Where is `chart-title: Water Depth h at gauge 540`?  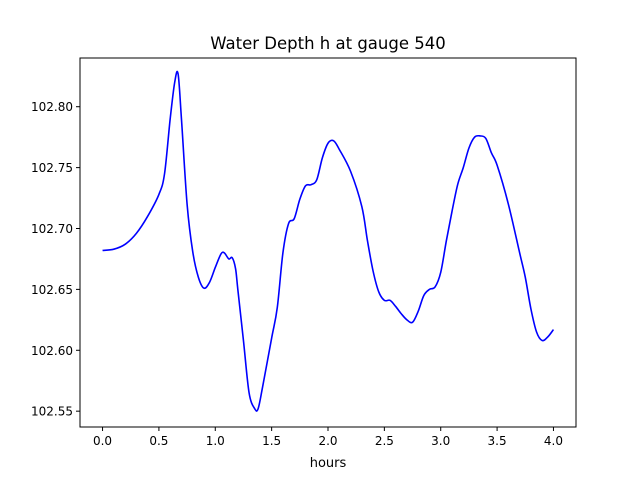
chart-title: Water Depth h at gauge 540 is located at coordinates (327, 43).